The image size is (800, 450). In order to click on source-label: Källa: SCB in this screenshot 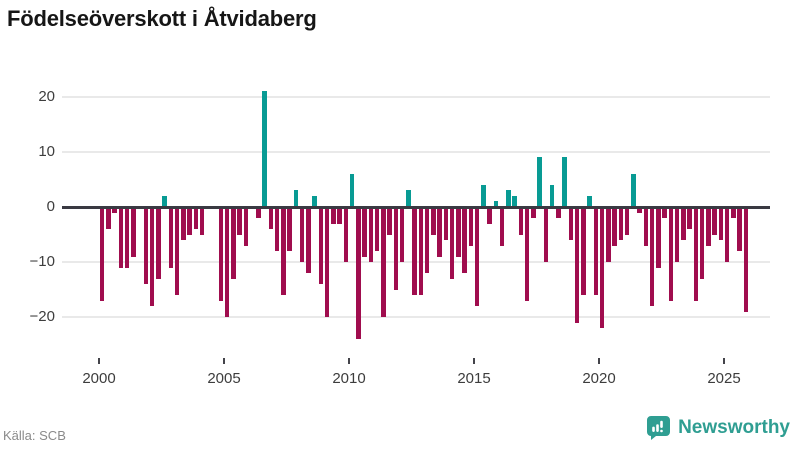, I will do `click(34, 435)`.